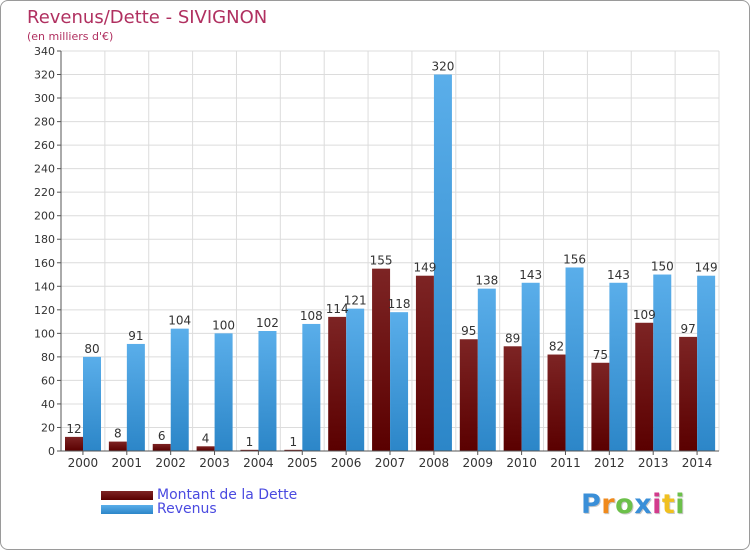 The image size is (750, 550). Describe the element at coordinates (644, 315) in the screenshot. I see `data-label-dette: 109` at that location.